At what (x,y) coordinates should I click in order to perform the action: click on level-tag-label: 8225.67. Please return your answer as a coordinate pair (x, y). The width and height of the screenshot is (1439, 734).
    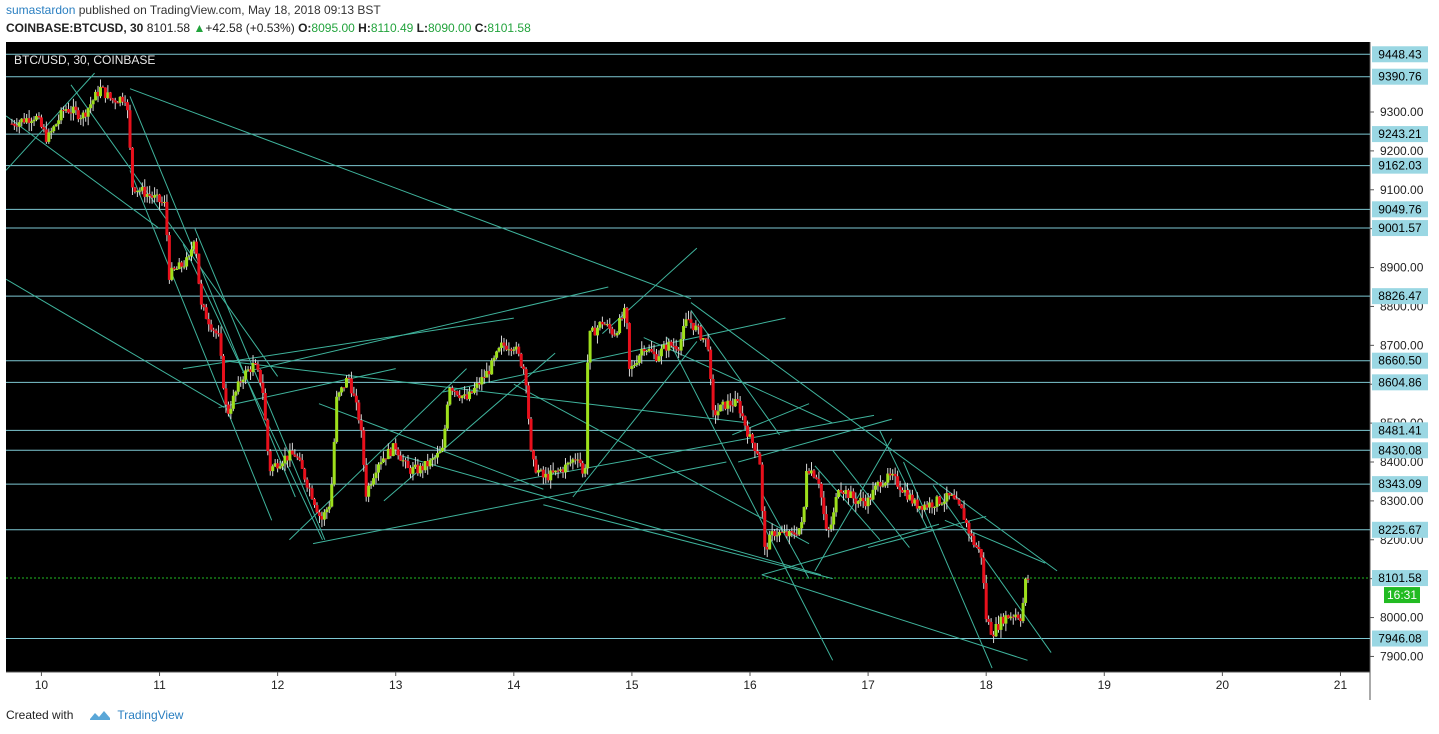
    Looking at the image, I should click on (1400, 530).